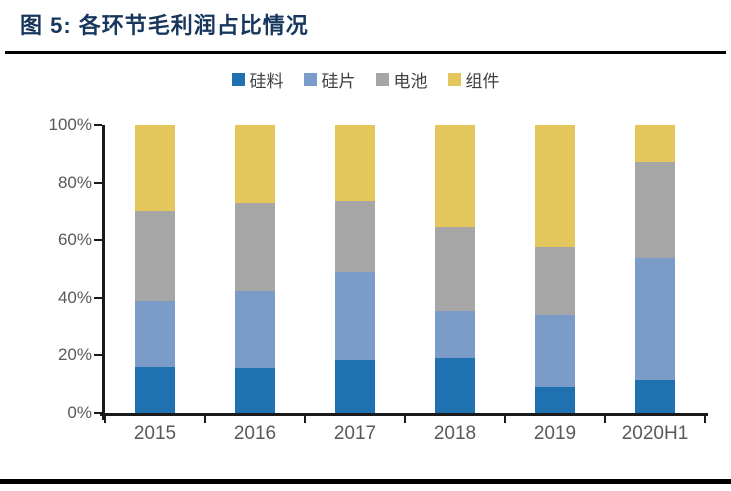 This screenshot has height=491, width=731. What do you see at coordinates (255, 246) in the screenshot?
I see `bar-segment-cell-2016` at bounding box center [255, 246].